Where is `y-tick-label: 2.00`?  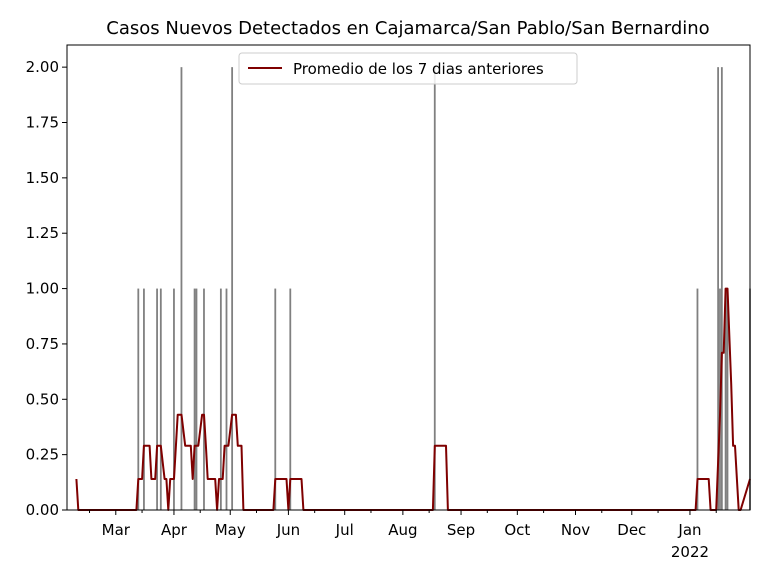
y-tick-label: 2.00 is located at coordinates (42, 67).